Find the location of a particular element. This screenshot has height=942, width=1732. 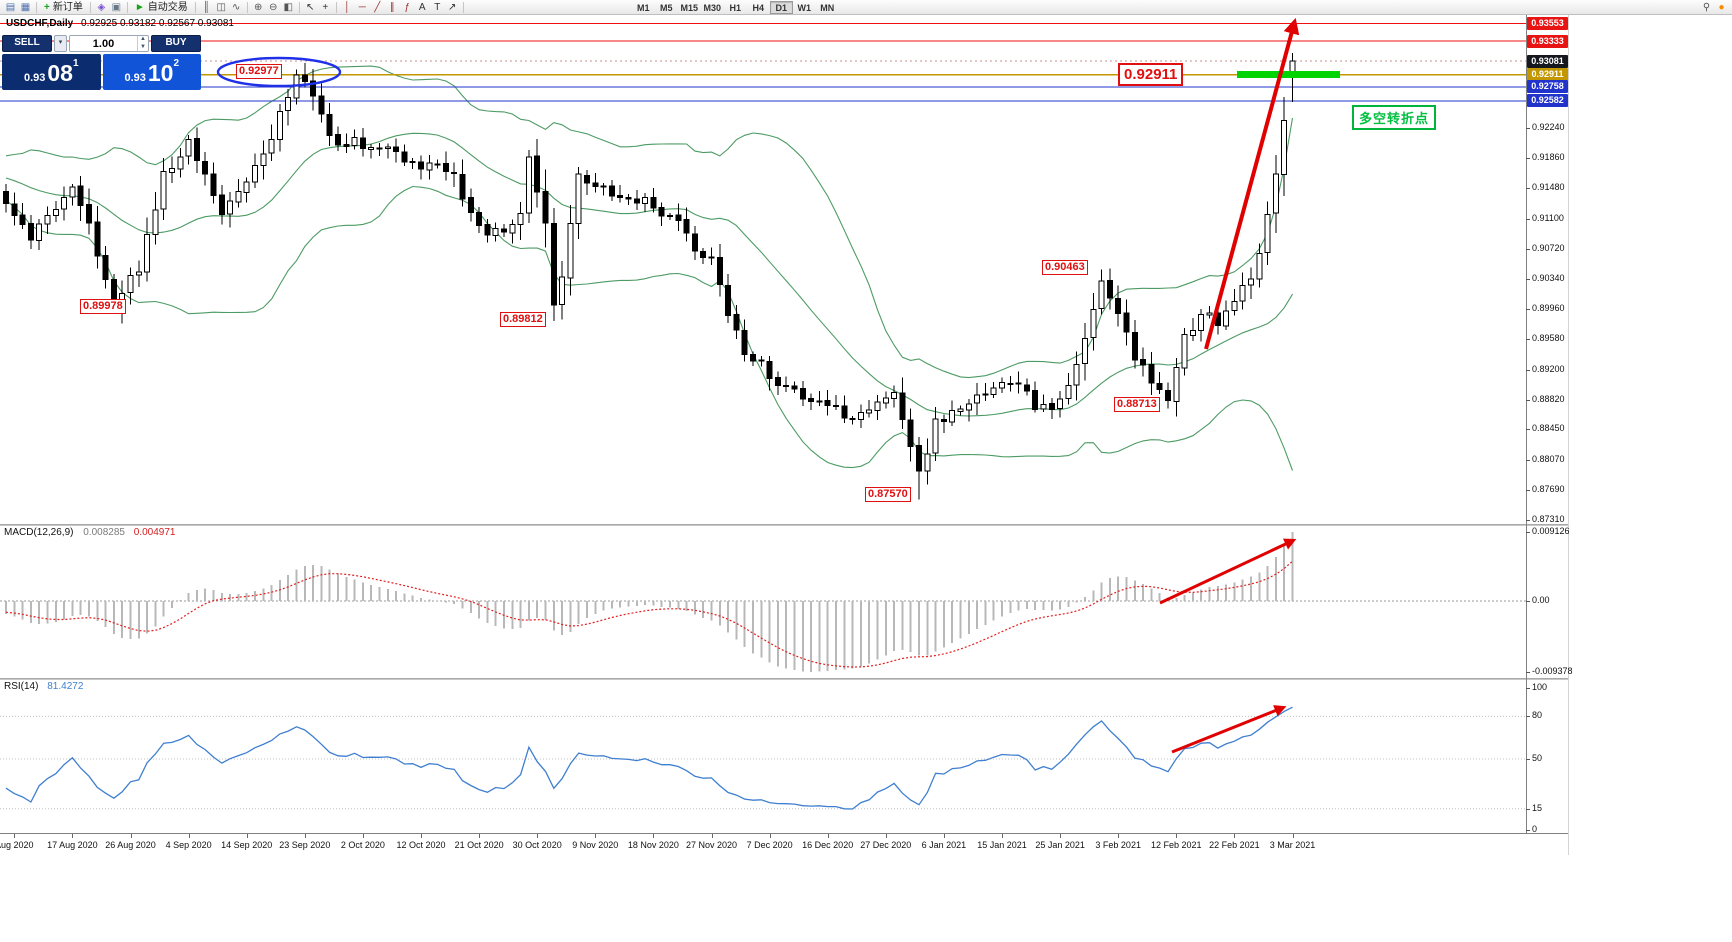

timeframe-d1-button: D1 is located at coordinates (781, 7).